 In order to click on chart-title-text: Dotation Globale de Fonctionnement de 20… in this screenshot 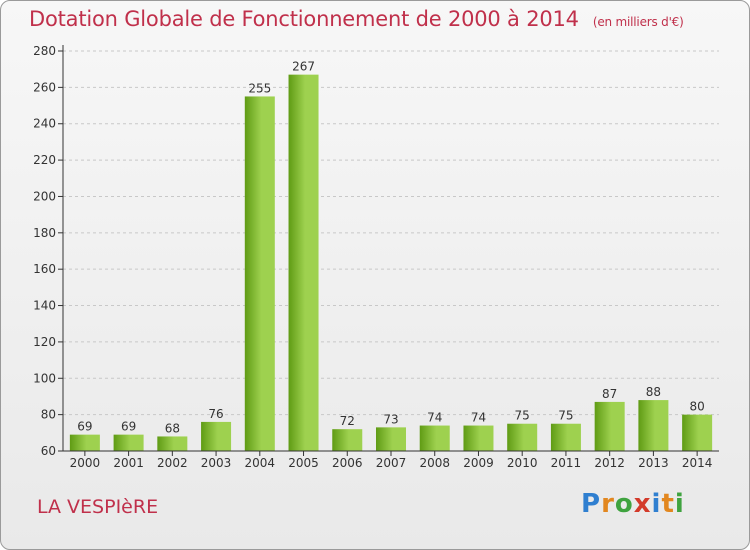, I will do `click(304, 19)`.